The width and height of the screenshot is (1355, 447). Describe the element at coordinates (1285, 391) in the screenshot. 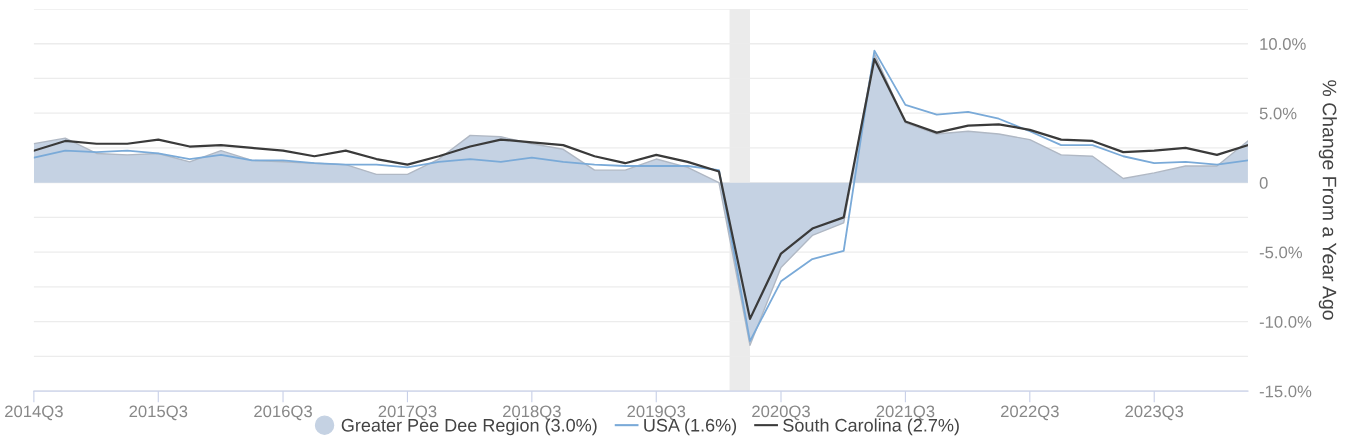

I see `y-tick-label: -15.0%` at that location.